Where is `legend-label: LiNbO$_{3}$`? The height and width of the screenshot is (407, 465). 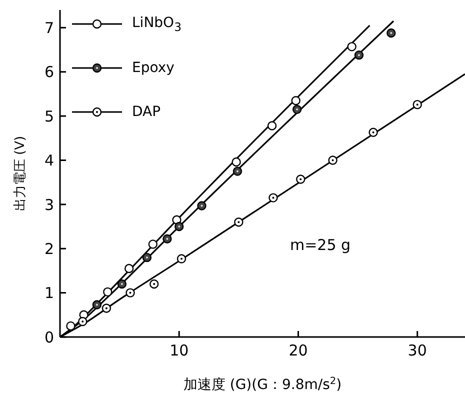
legend-label: LiNbO$_{3}$ is located at coordinates (157, 24).